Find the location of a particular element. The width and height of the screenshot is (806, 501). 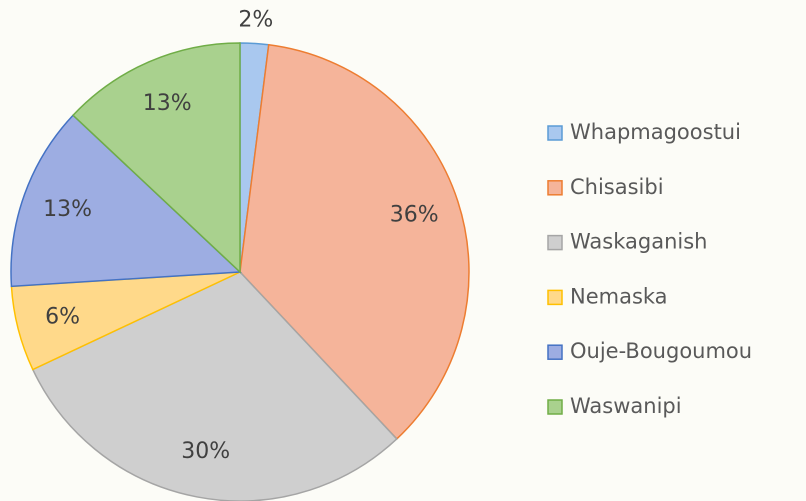

data-label: 6% is located at coordinates (62, 317).